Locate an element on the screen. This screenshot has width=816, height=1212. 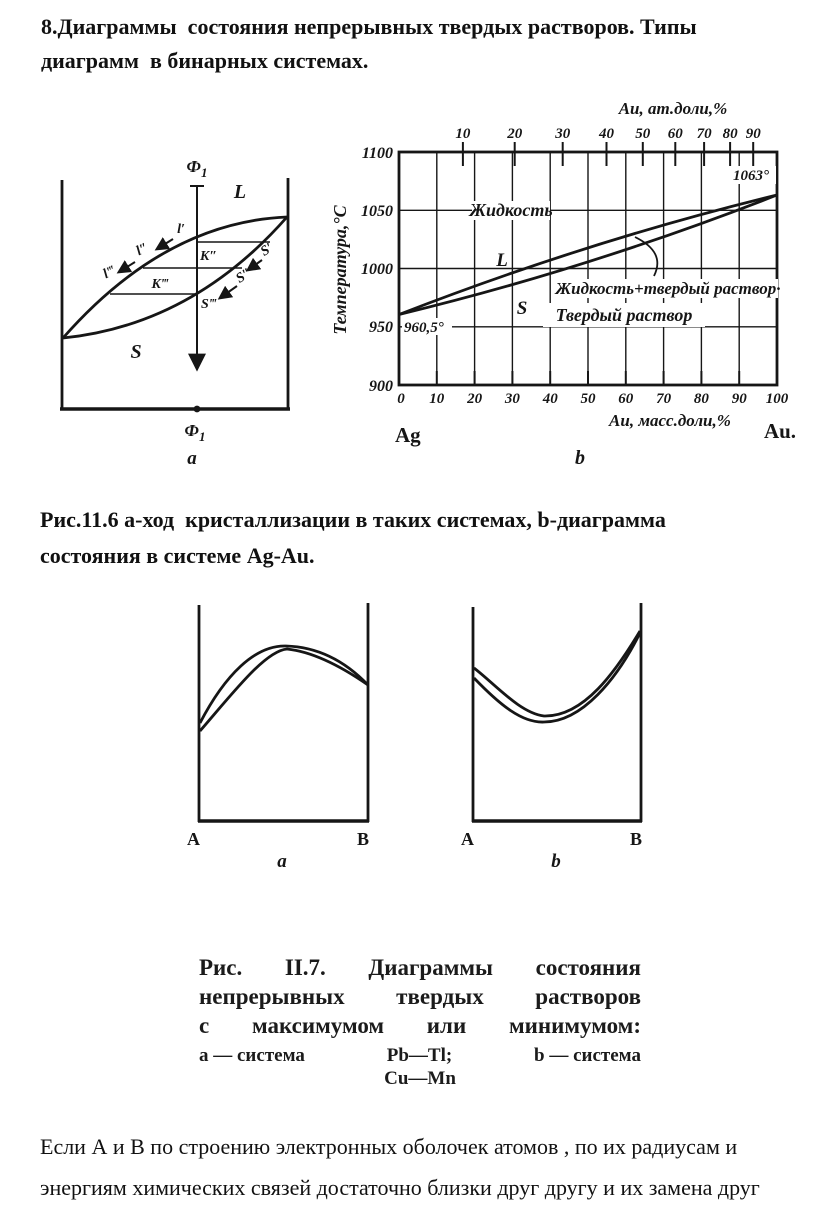
y-axis-tick-labels: 1100 1050 1000 950 900 is located at coordinates (377, 270).